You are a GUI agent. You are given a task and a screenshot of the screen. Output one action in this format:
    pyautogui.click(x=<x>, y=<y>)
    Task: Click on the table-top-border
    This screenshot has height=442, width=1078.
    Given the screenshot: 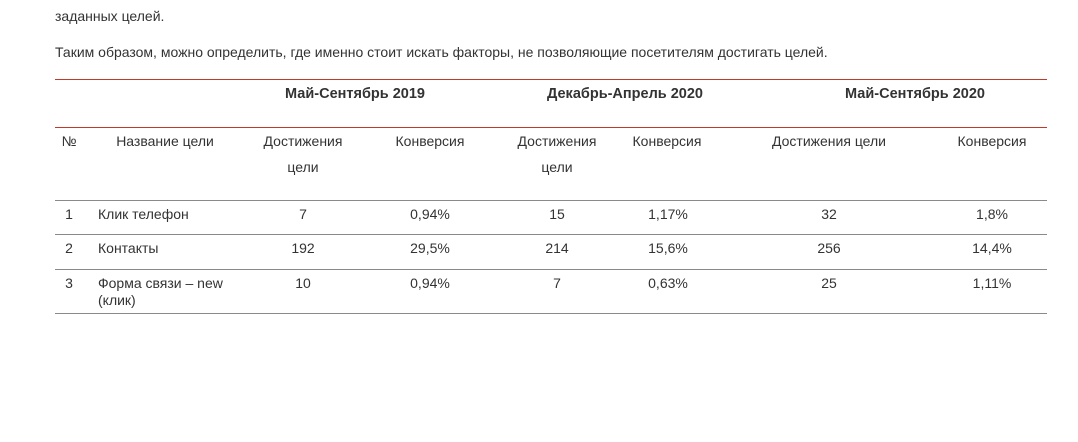 What is the action you would take?
    pyautogui.click(x=551, y=79)
    